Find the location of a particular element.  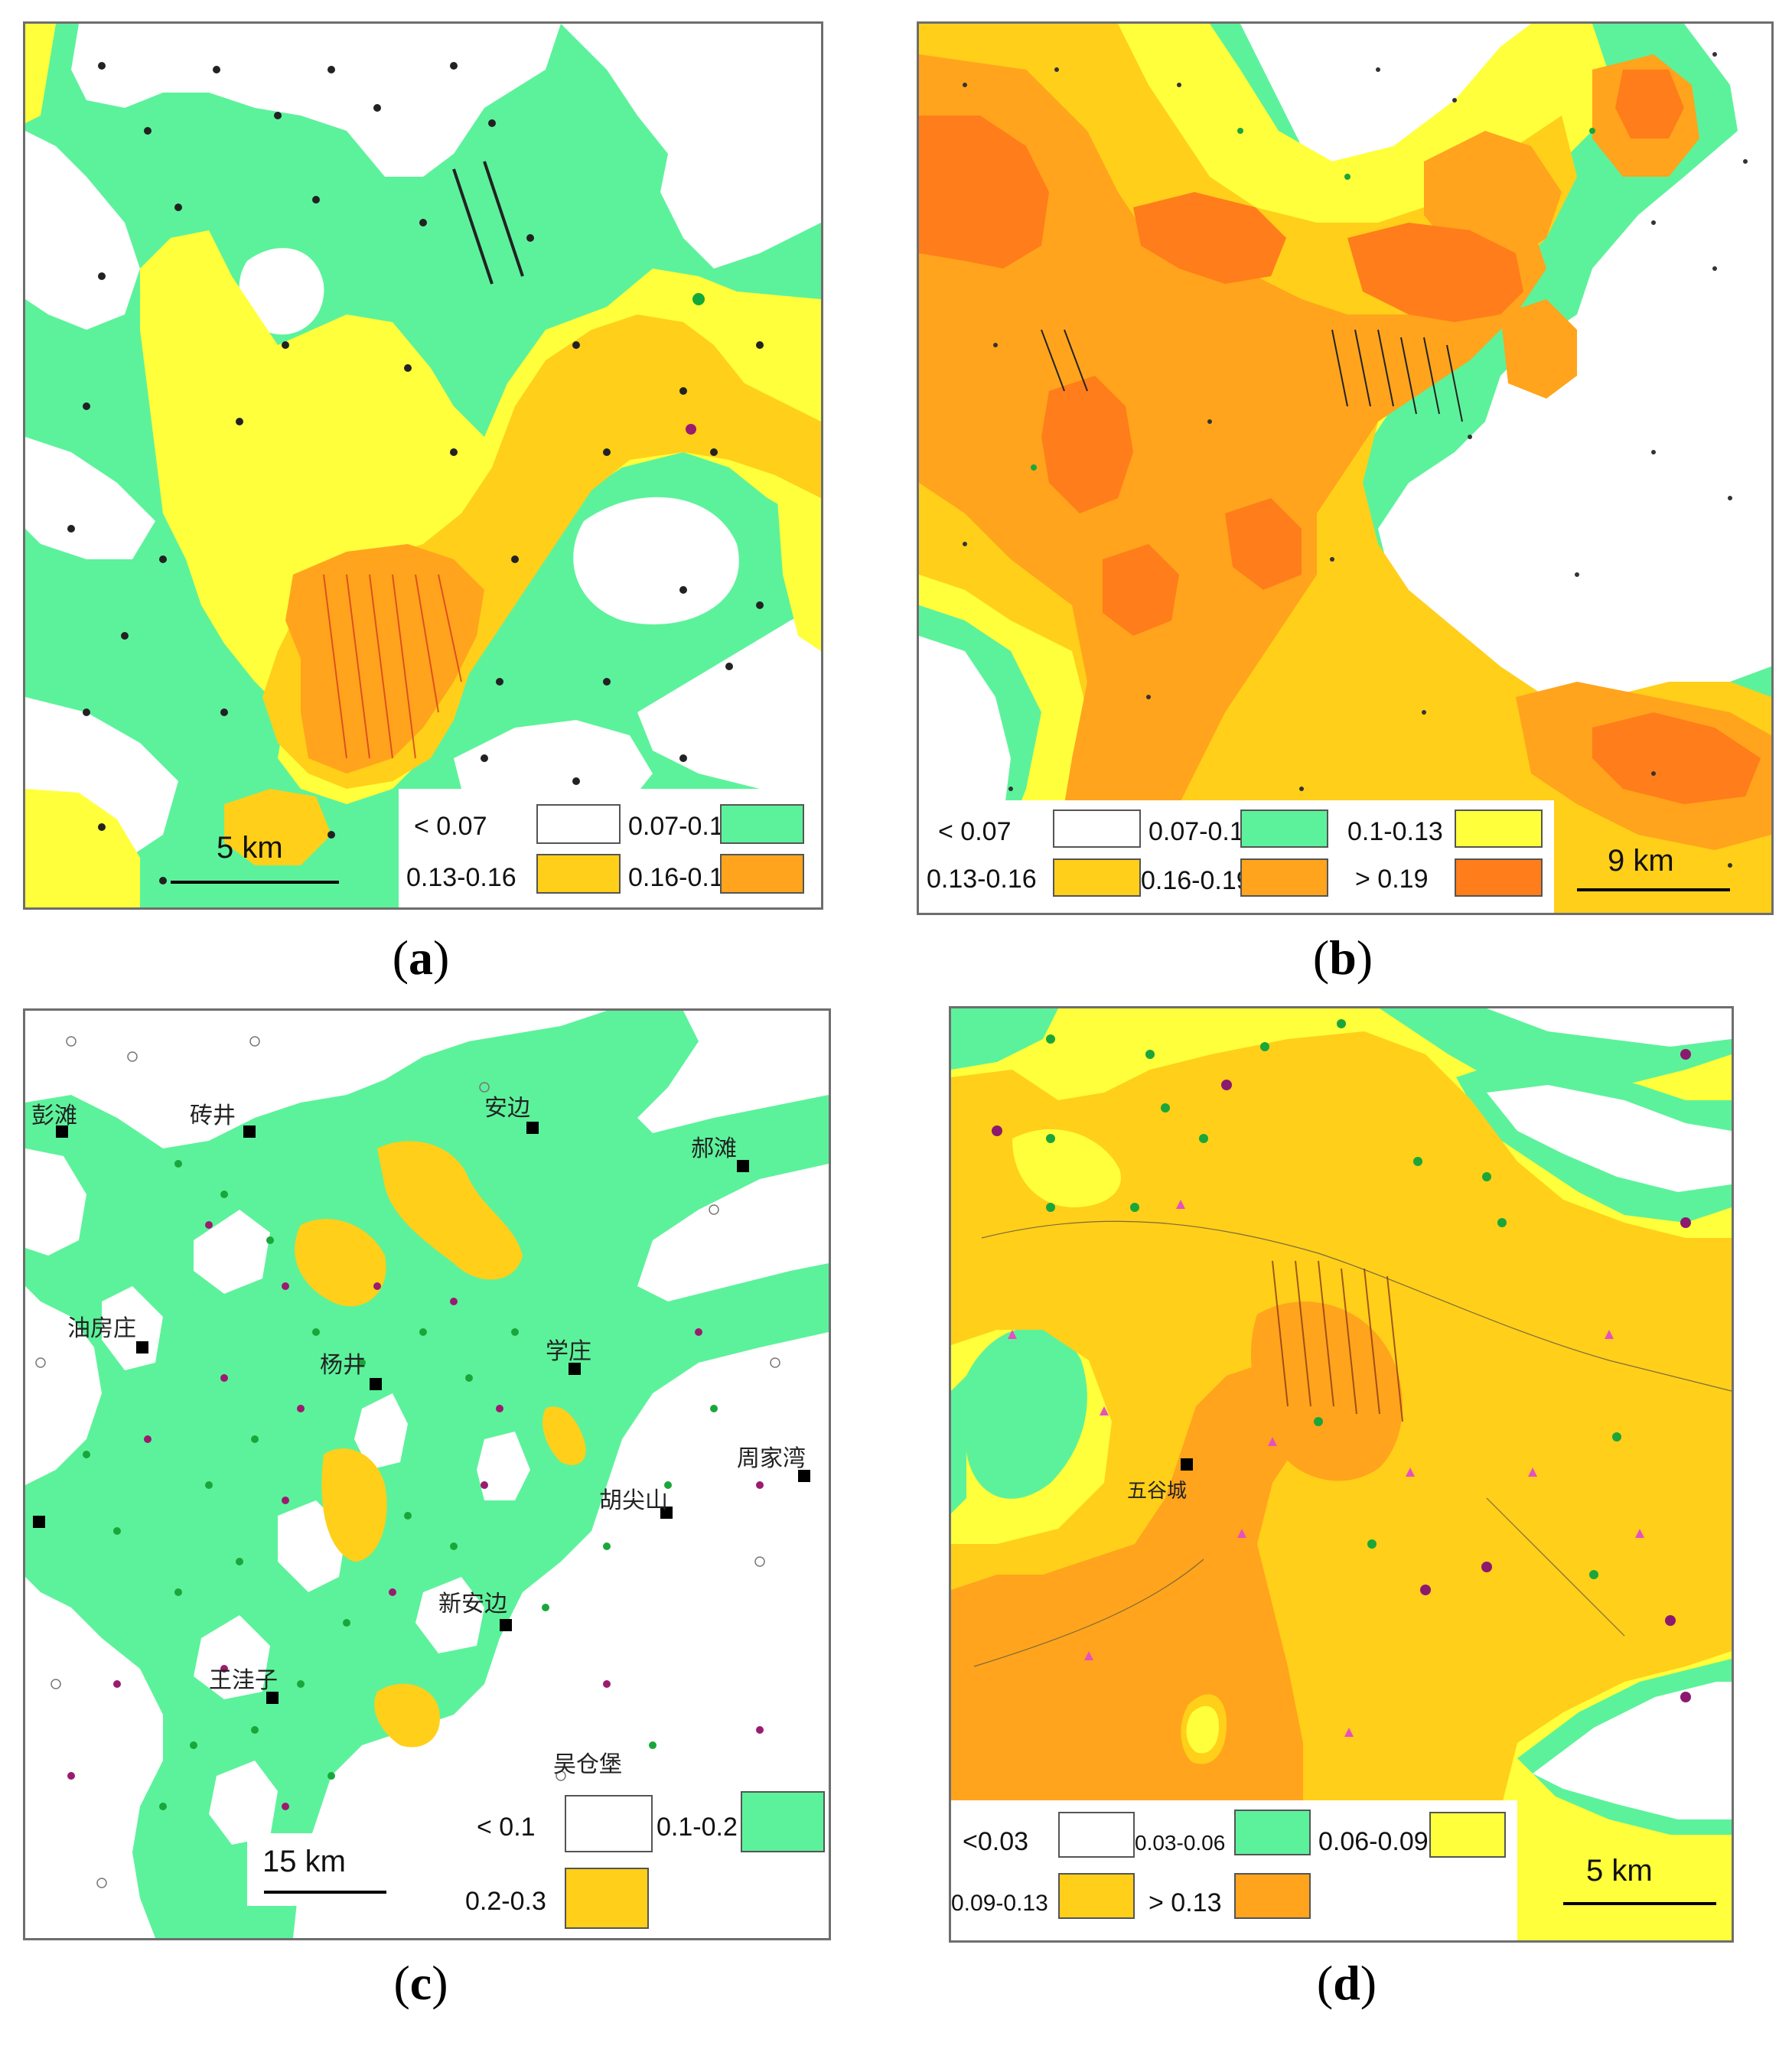

legend-label: < 0.1 is located at coordinates (506, 1827).